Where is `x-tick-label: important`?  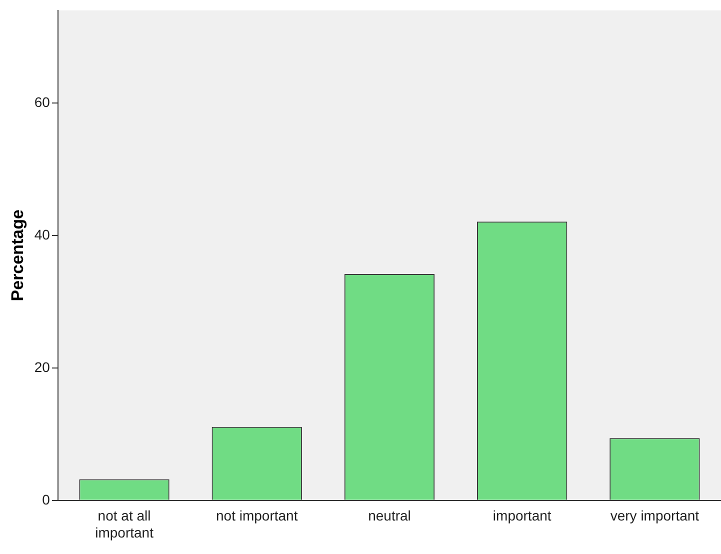 x-tick-label: important is located at coordinates (522, 516).